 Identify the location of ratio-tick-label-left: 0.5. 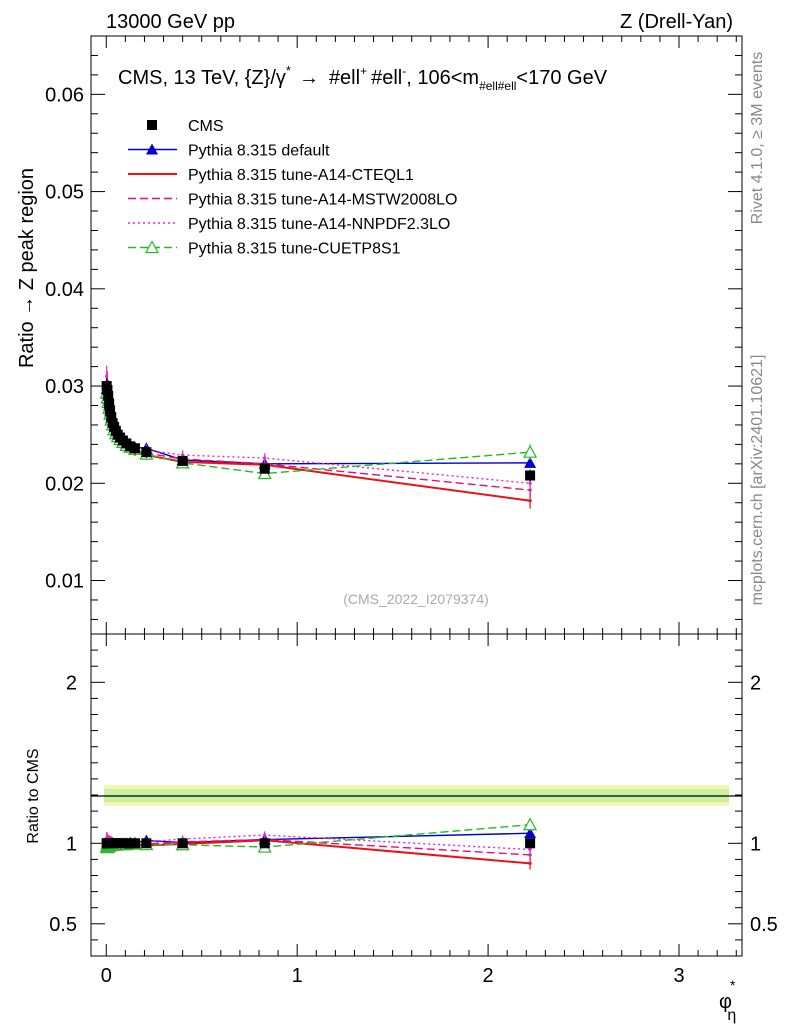
(63, 925).